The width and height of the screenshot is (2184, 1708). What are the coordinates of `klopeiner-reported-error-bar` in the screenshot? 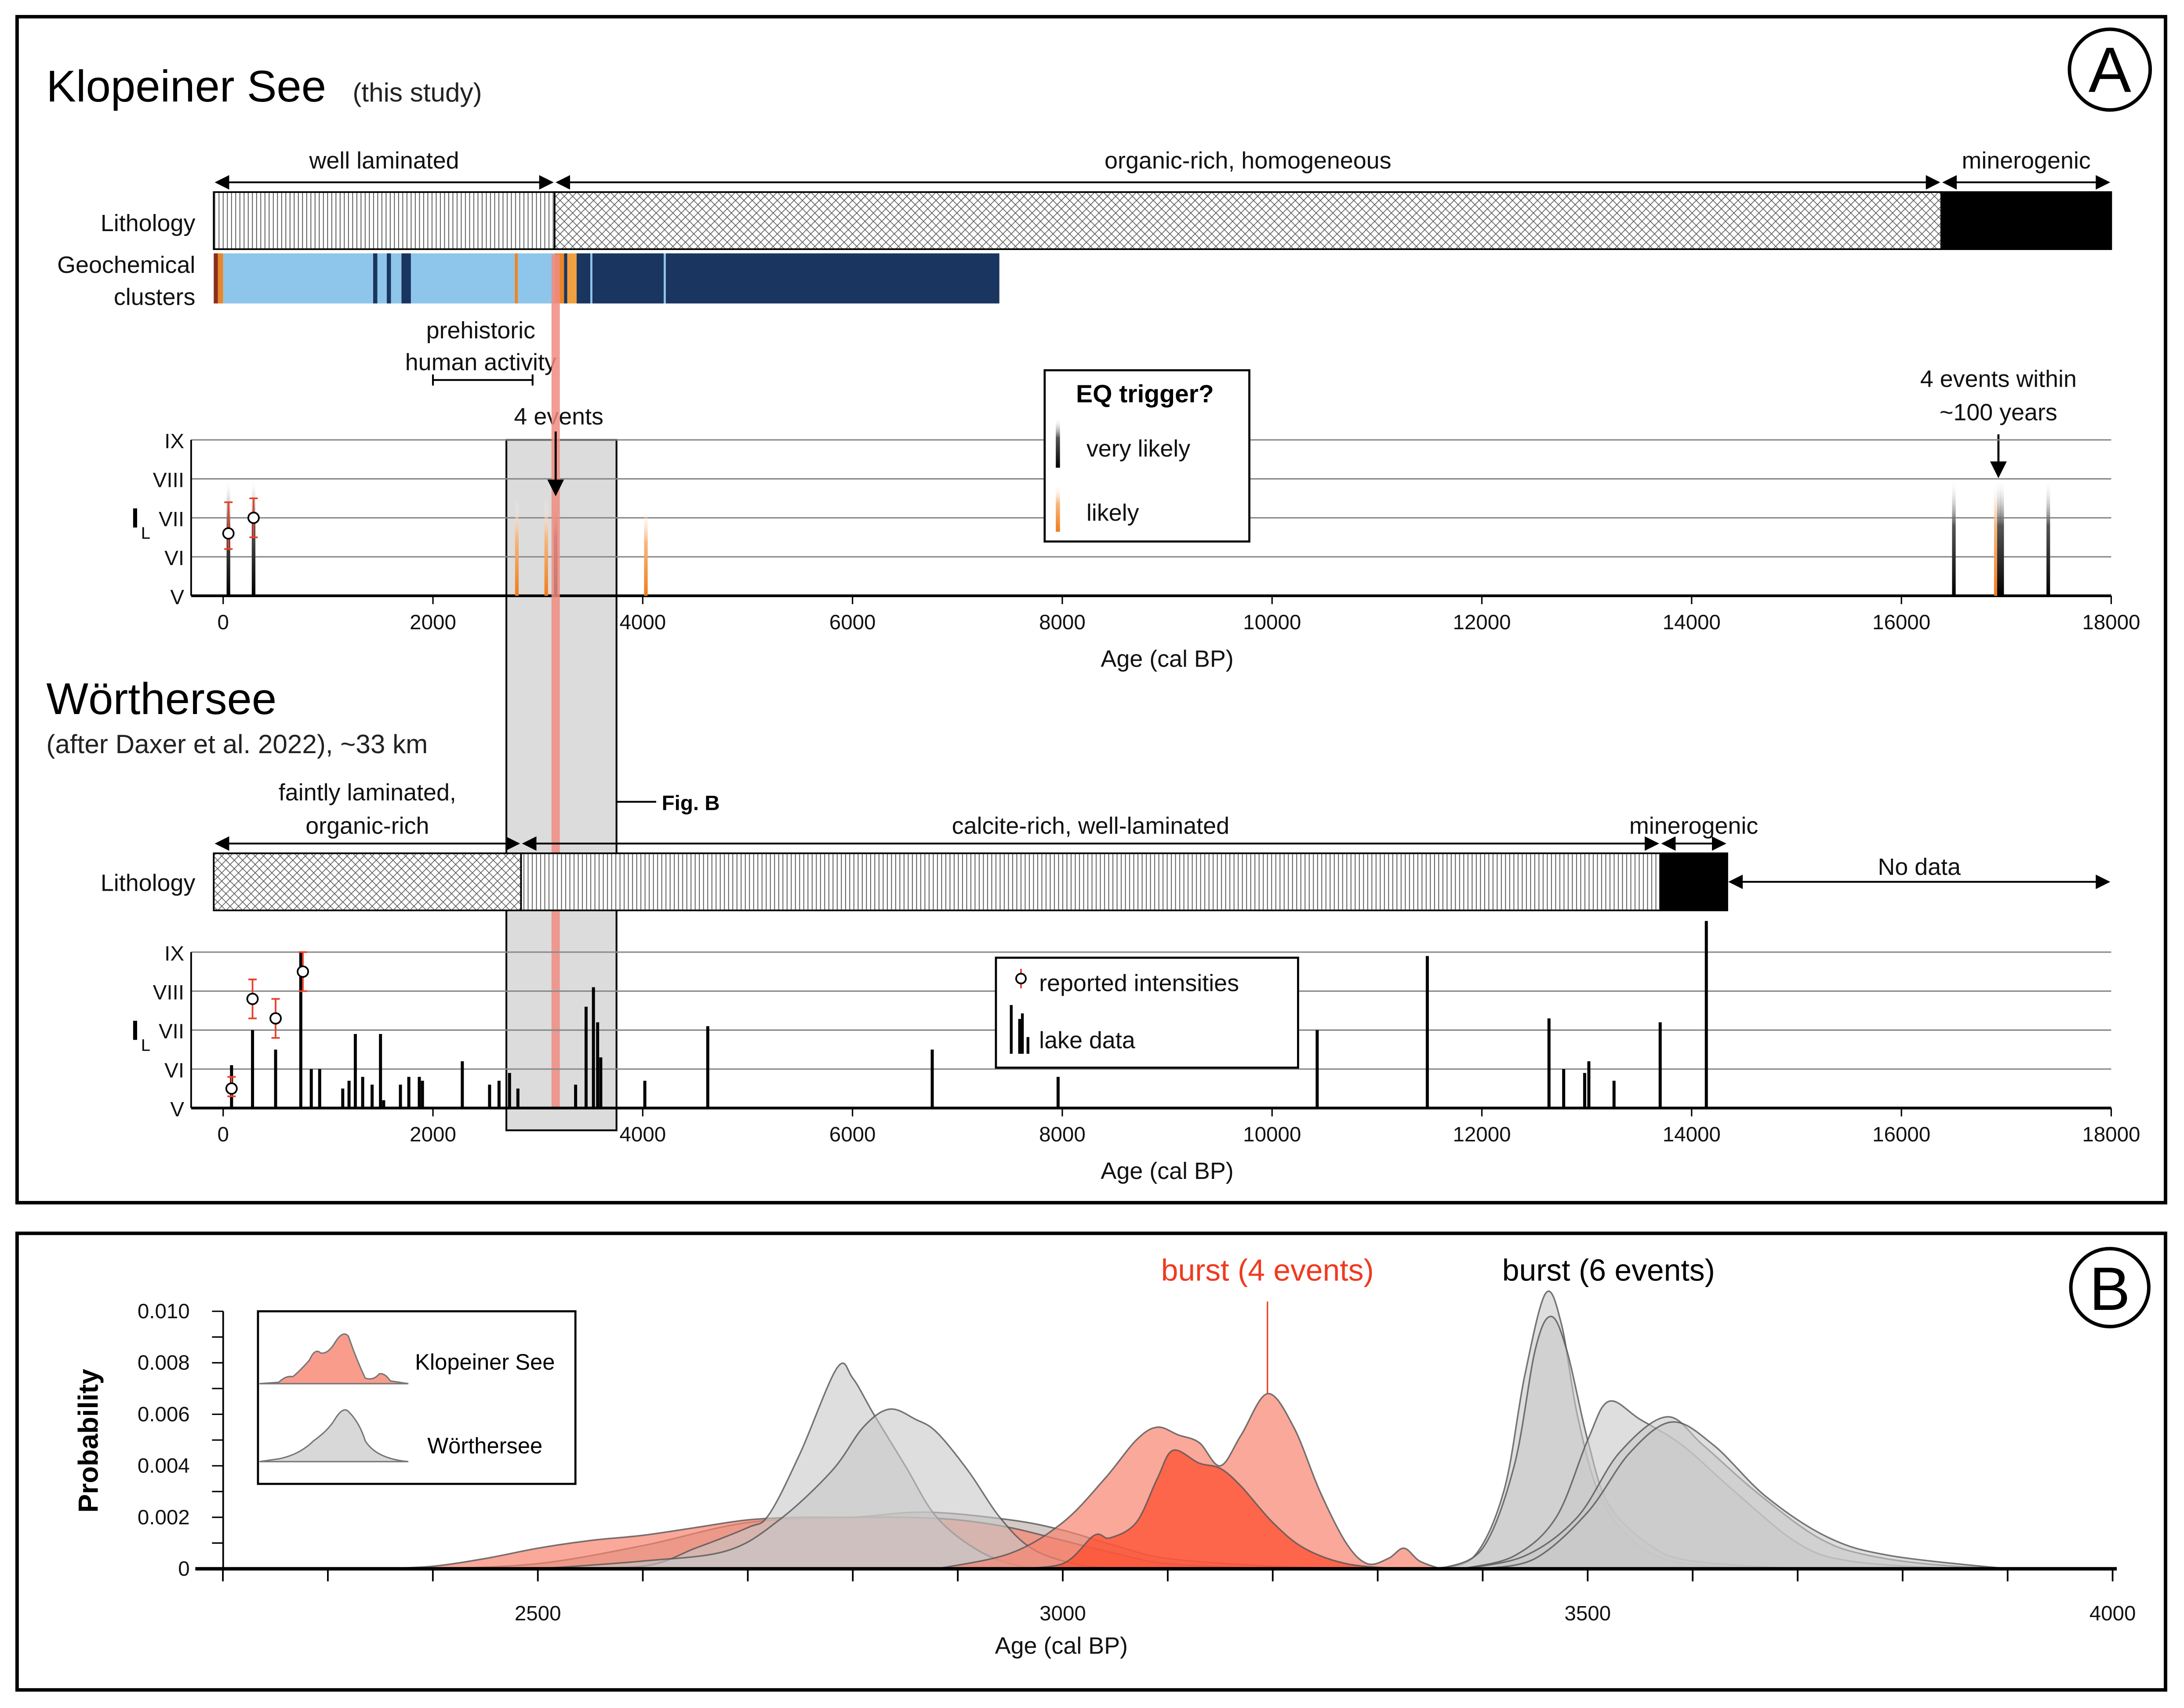 It's located at (228, 525).